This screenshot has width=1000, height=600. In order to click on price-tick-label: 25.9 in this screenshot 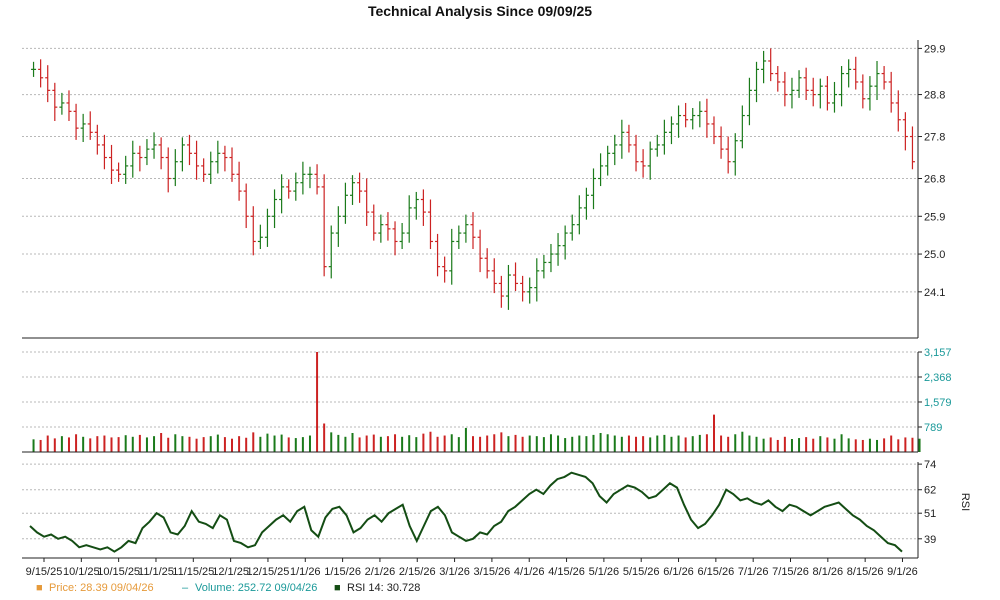, I will do `click(934, 217)`.